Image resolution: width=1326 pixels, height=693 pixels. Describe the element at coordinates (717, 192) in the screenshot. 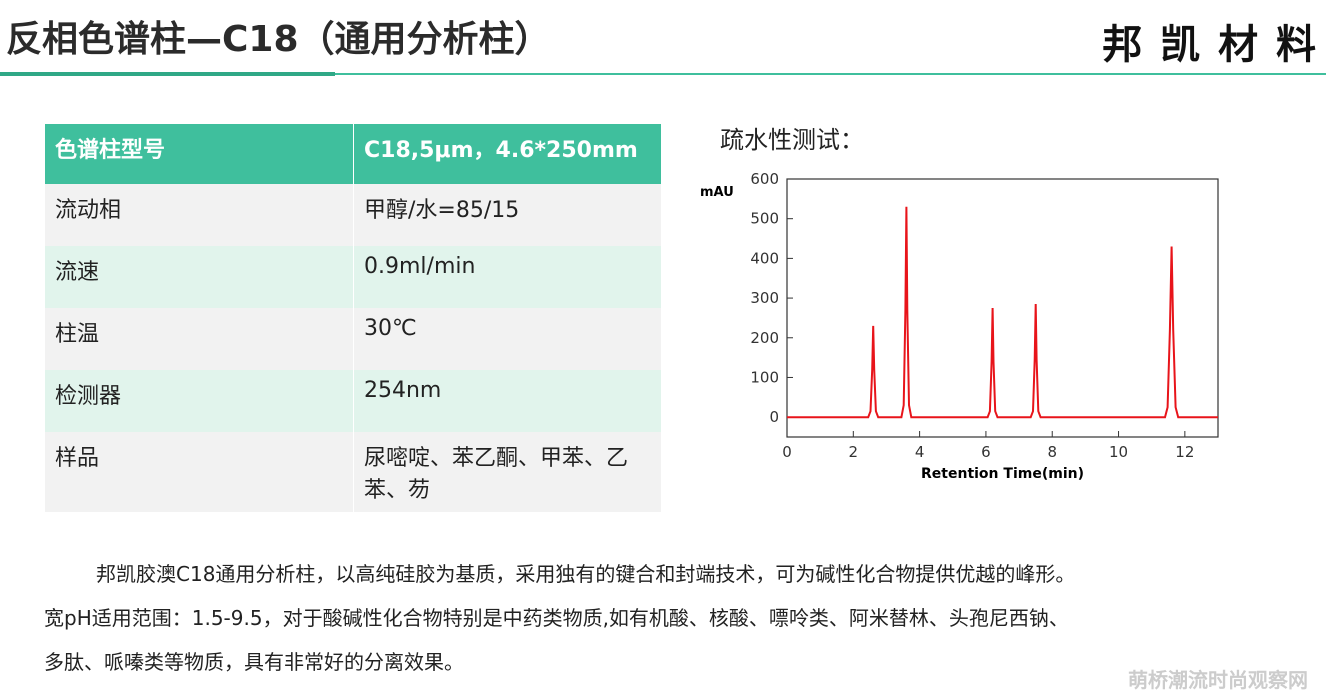

I see `y-axis-label: mAU` at that location.